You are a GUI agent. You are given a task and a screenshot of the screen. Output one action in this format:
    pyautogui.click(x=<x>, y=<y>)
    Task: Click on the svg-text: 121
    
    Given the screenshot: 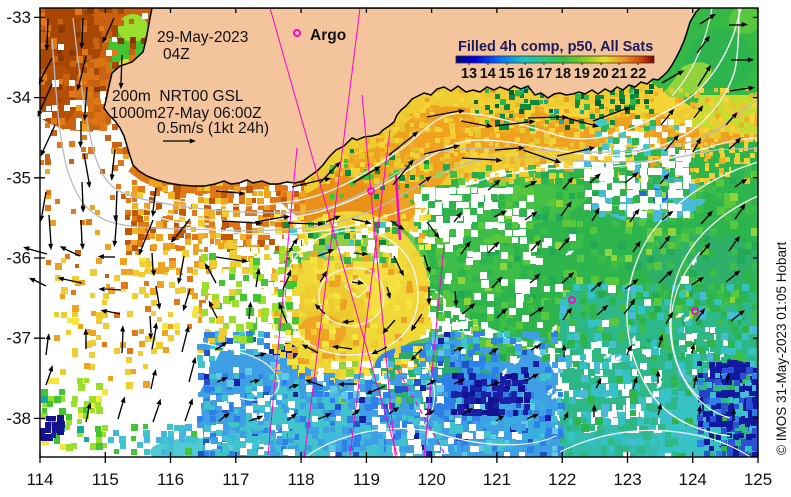 What is the action you would take?
    pyautogui.click(x=497, y=479)
    